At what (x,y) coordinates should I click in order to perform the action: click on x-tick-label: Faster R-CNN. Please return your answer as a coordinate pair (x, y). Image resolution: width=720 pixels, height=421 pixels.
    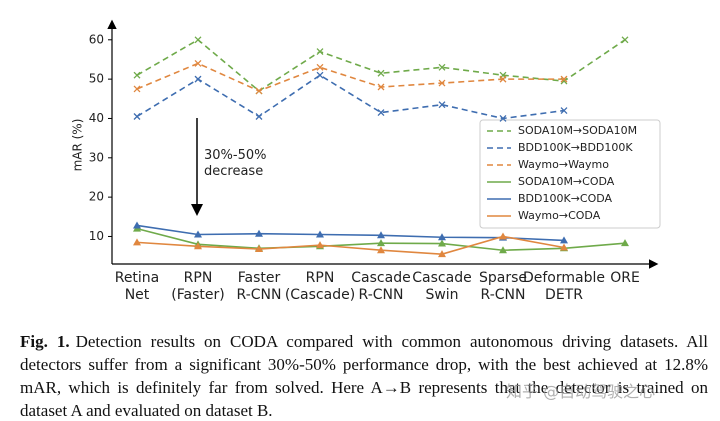
    Looking at the image, I should click on (259, 286).